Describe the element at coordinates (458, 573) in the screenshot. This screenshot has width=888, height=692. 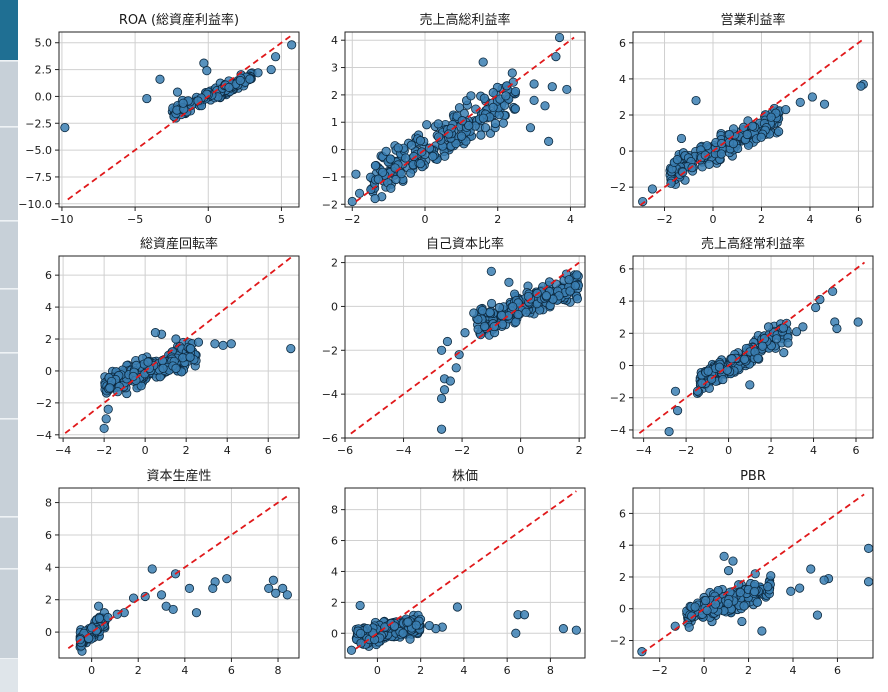
I see `scatter-panel: 株価 0 2 4 6 8 8 6 4 2 0` at that location.